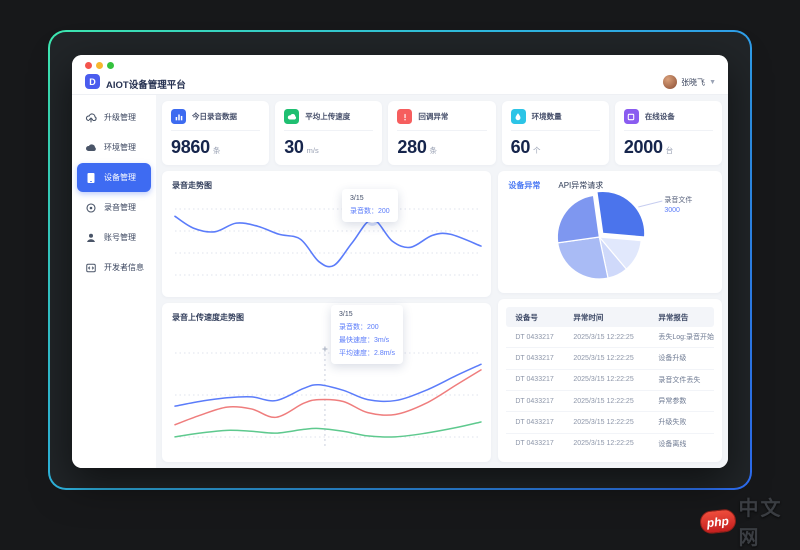 Image resolution: width=800 pixels, height=550 pixels. I want to click on cloud-solid-icon, so click(292, 116).